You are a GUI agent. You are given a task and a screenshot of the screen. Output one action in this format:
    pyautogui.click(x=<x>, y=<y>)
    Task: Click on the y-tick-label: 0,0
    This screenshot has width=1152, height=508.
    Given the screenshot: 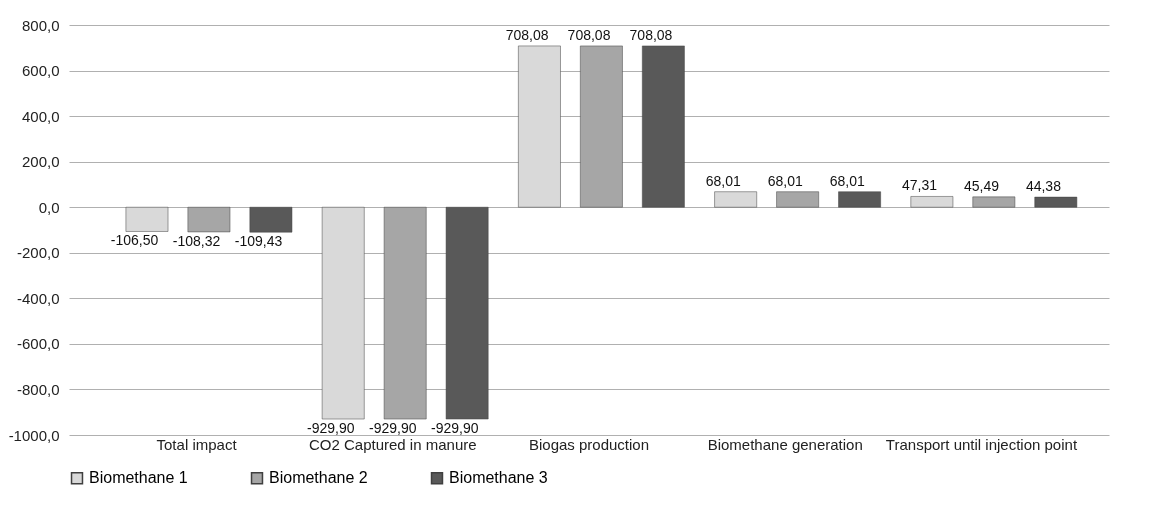 What is the action you would take?
    pyautogui.click(x=49, y=207)
    